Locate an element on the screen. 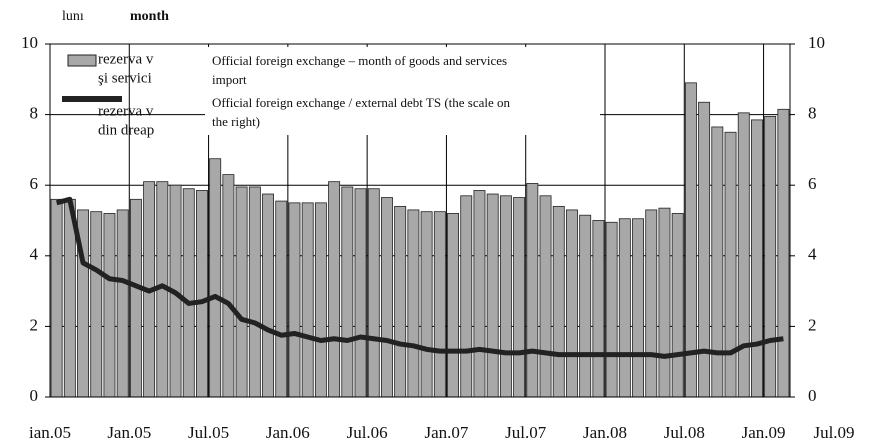  legend-underlay: din dreap is located at coordinates (126, 130).